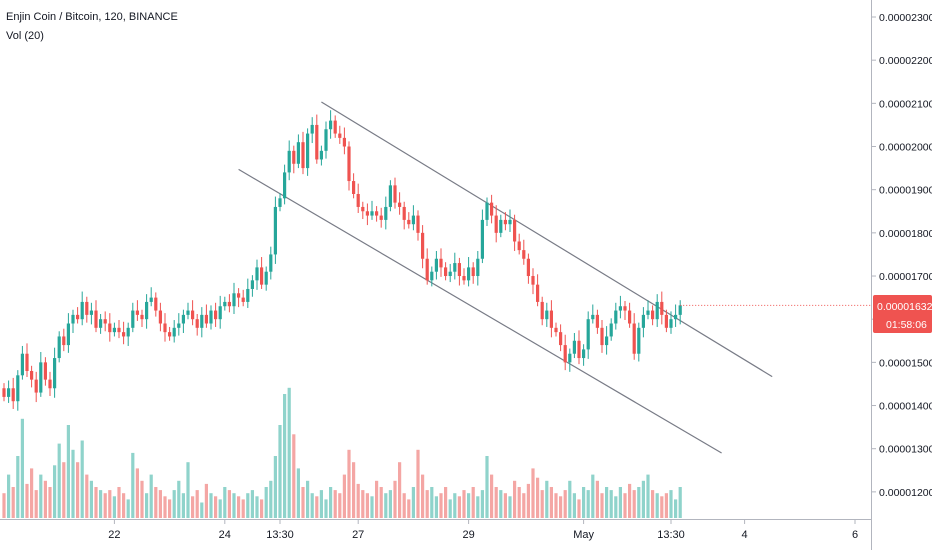  Describe the element at coordinates (25, 36) in the screenshot. I see `volume-legend: Vol (20)` at that location.